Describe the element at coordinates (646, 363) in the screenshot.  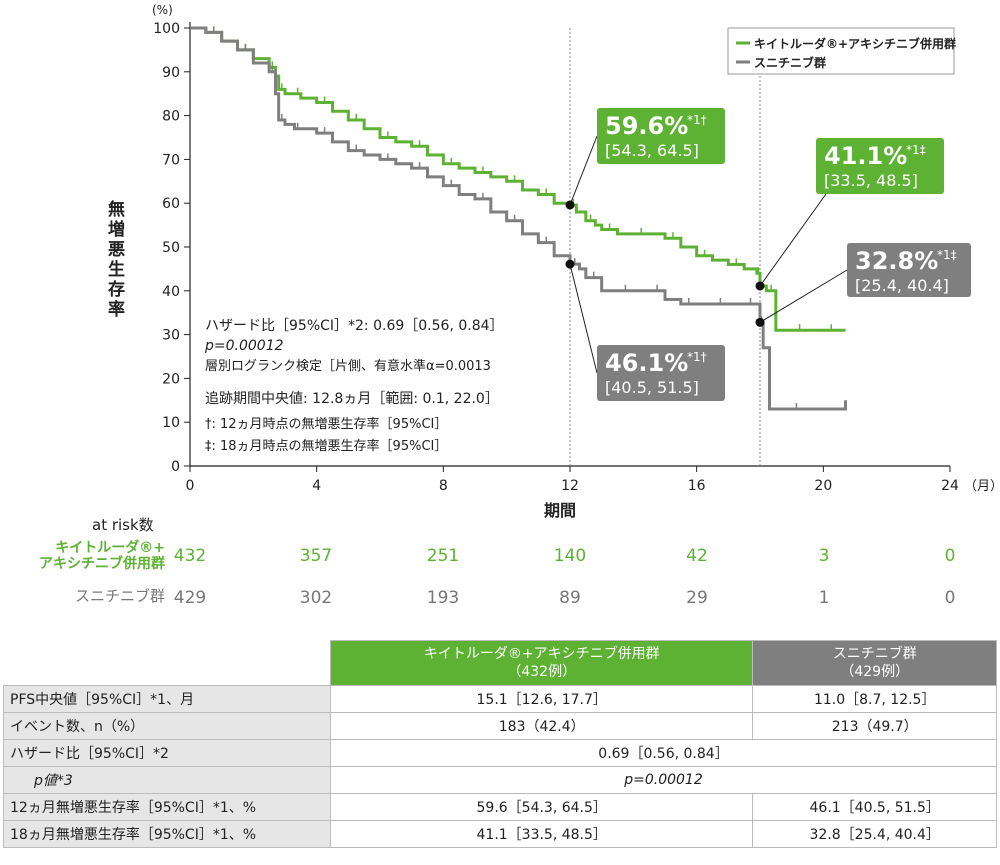
I see `annotation-value: 46.1%` at that location.